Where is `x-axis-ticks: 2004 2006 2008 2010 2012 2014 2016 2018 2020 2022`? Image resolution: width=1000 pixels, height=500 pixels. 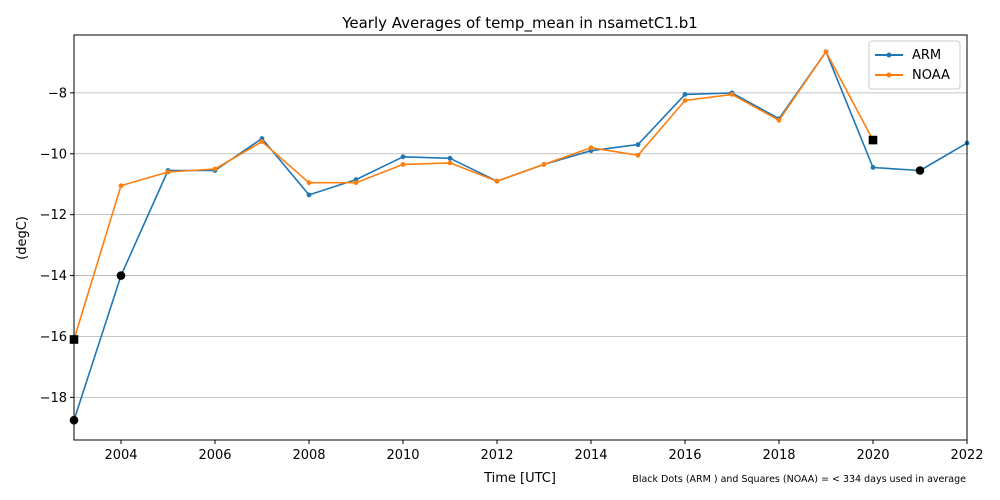
x-axis-ticks: 2004 2006 2008 2010 2012 2014 2016 2018 2020 2022 is located at coordinates (544, 451).